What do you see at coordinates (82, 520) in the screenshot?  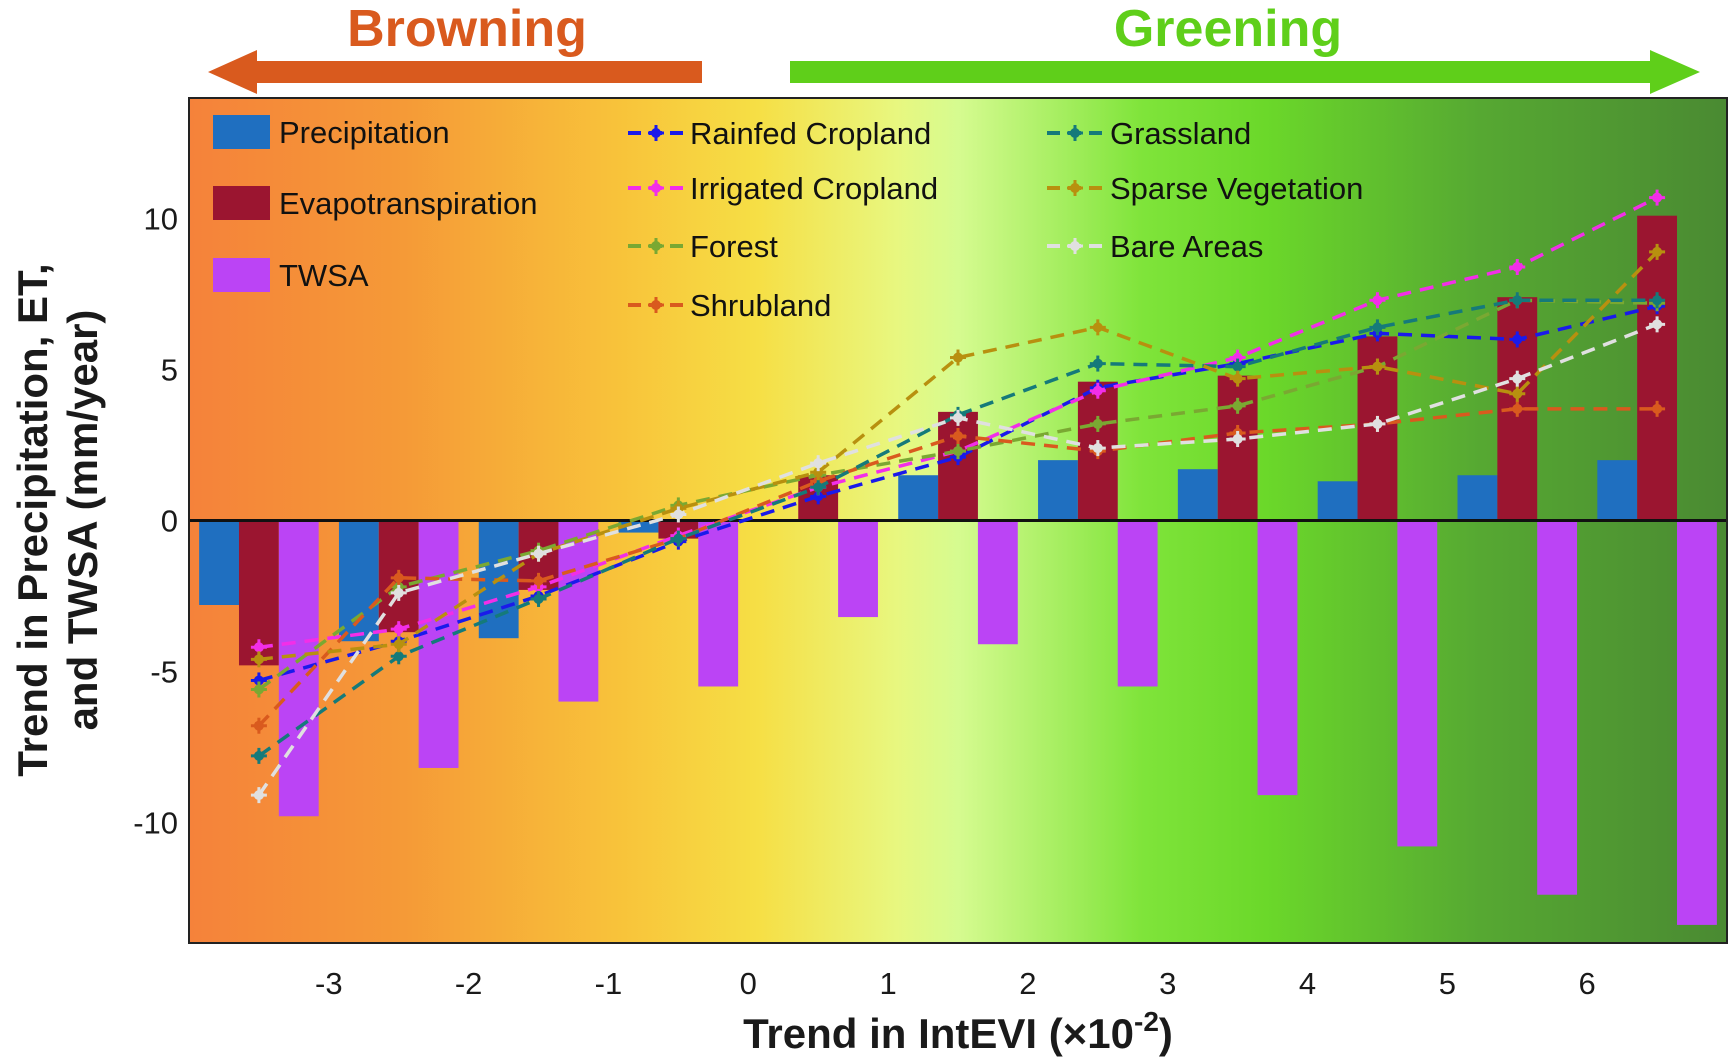 I see `y-axis-title-line2: and TWSA (mm/year)` at bounding box center [82, 520].